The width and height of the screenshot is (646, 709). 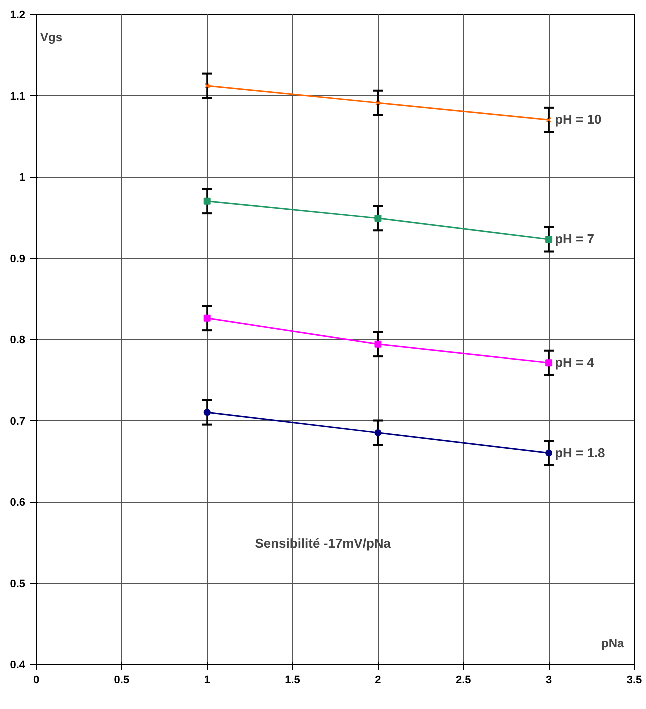 What do you see at coordinates (18, 340) in the screenshot?
I see `y-tick-label: 0.8` at bounding box center [18, 340].